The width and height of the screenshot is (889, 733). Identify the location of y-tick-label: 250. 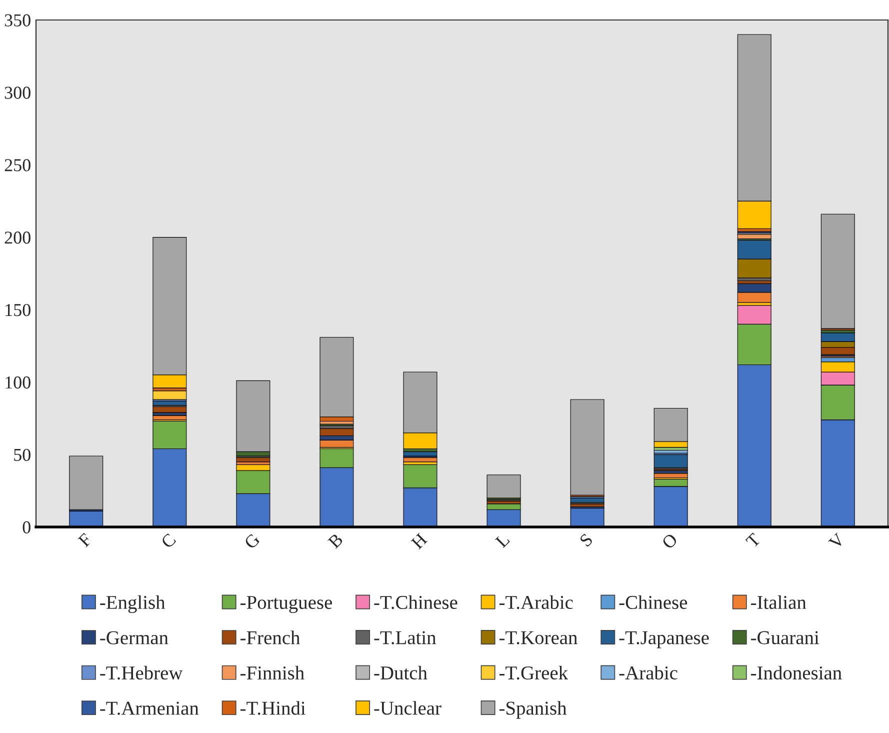
(17, 165).